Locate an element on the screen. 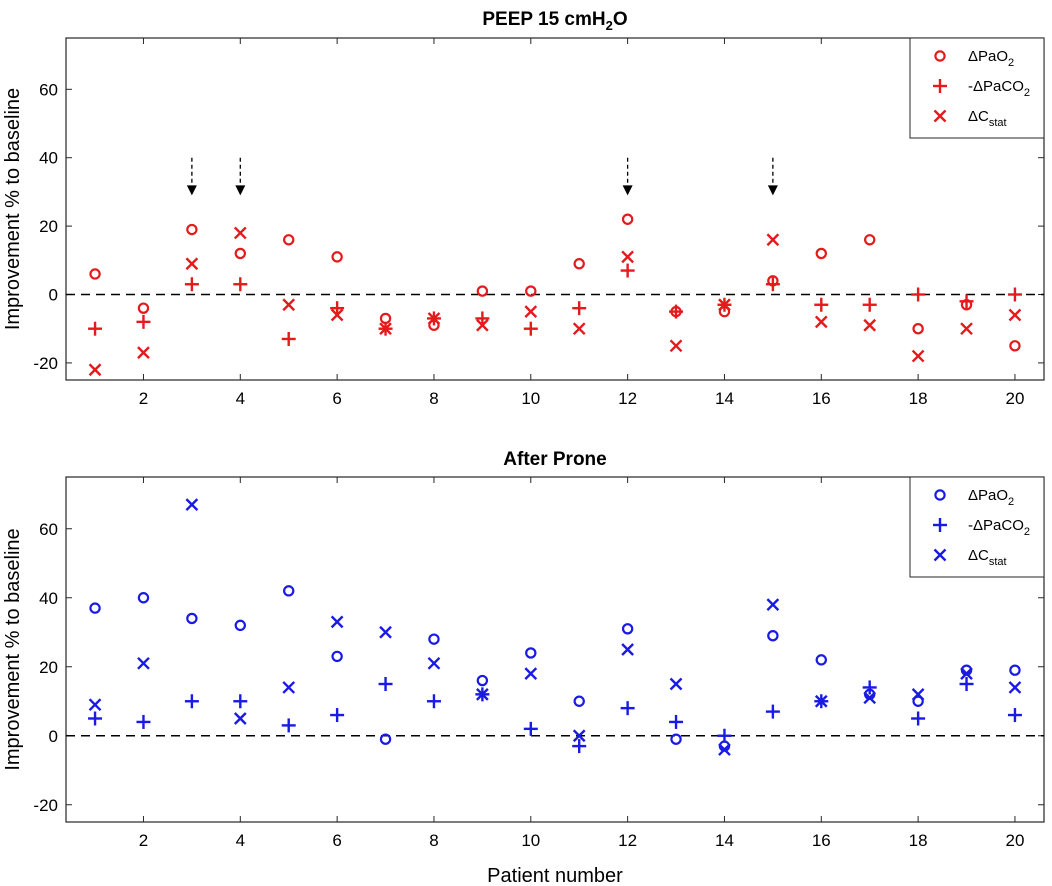  y-tick-label: 0 is located at coordinates (53, 736).